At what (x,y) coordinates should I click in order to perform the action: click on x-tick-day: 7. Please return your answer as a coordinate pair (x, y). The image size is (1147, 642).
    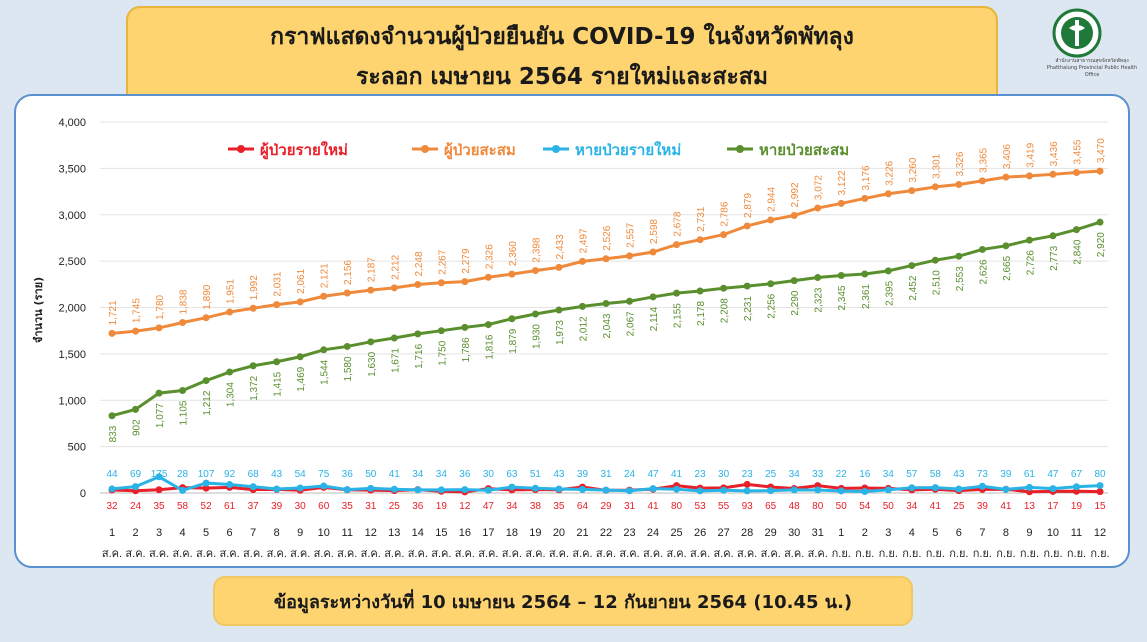
    Looking at the image, I should click on (982, 533).